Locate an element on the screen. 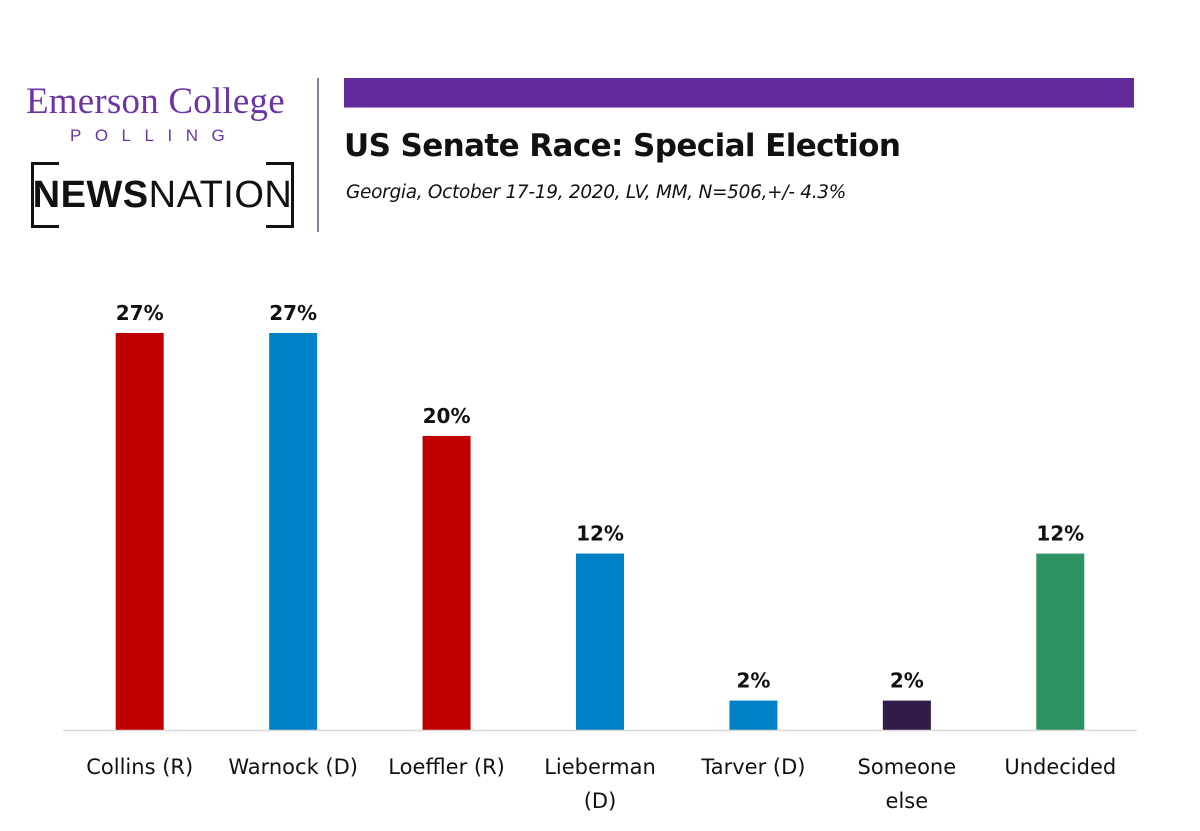 Image resolution: width=1200 pixels, height=831 pixels. value-label-0: 27% is located at coordinates (140, 313).